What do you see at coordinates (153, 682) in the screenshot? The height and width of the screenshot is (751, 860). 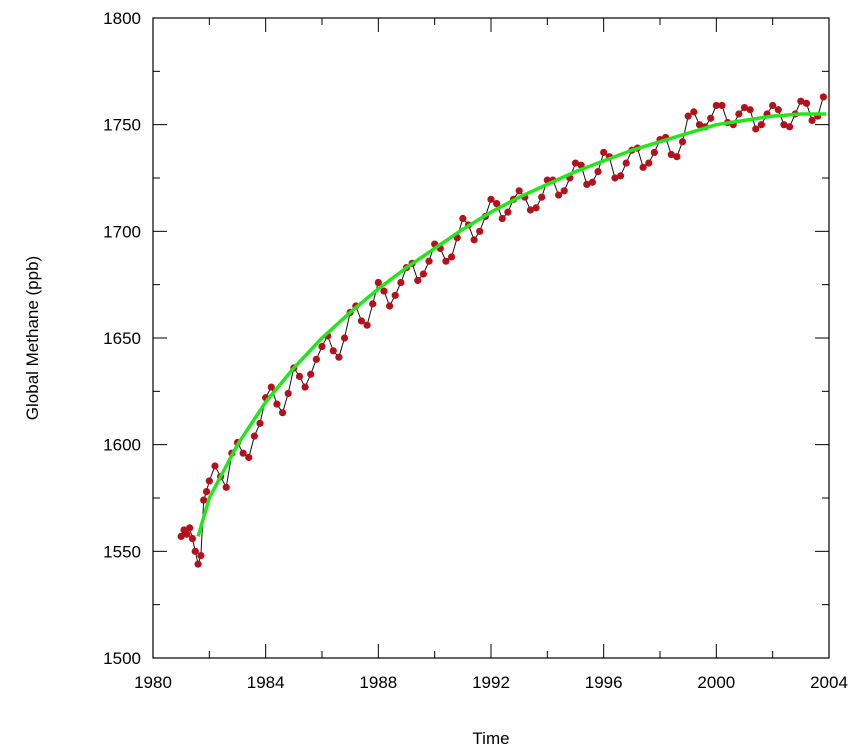 I see `x-tick-label: 1980` at bounding box center [153, 682].